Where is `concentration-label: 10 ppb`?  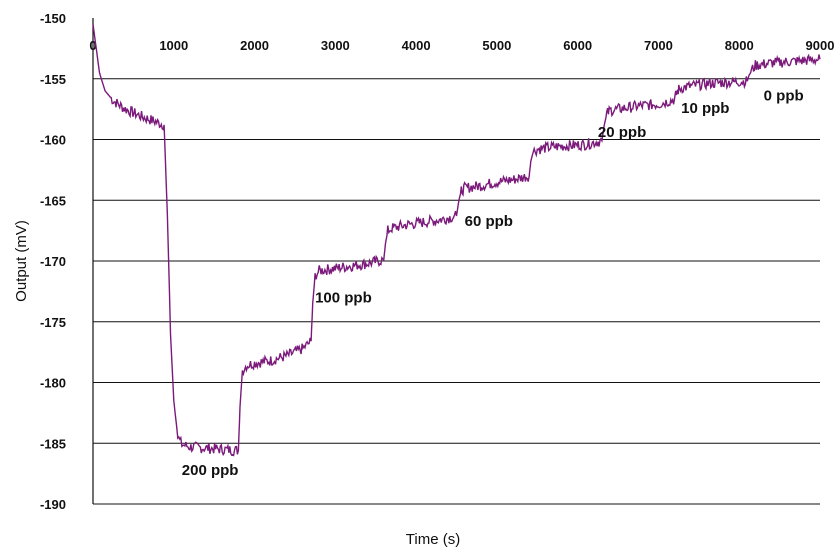
concentration-label: 10 ppb is located at coordinates (705, 108).